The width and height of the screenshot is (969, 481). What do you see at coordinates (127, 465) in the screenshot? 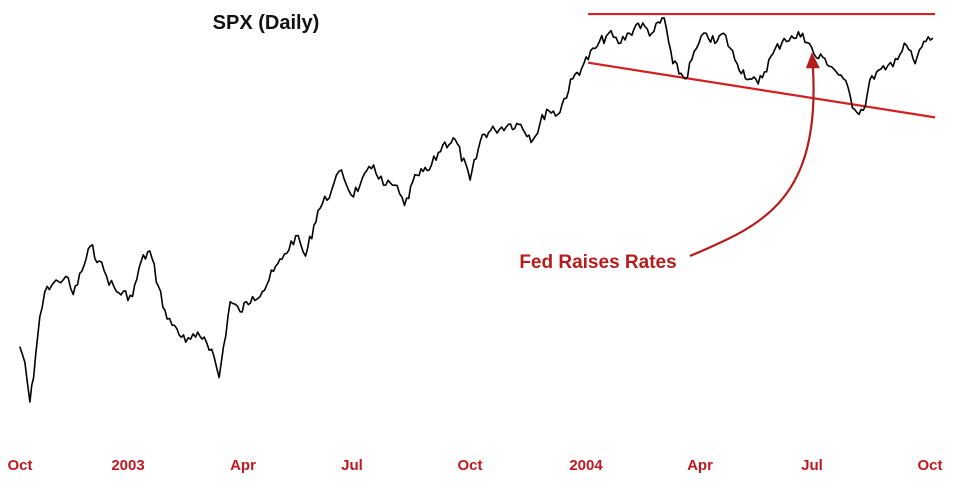
I see `x-tick-label: 2003` at bounding box center [127, 465].